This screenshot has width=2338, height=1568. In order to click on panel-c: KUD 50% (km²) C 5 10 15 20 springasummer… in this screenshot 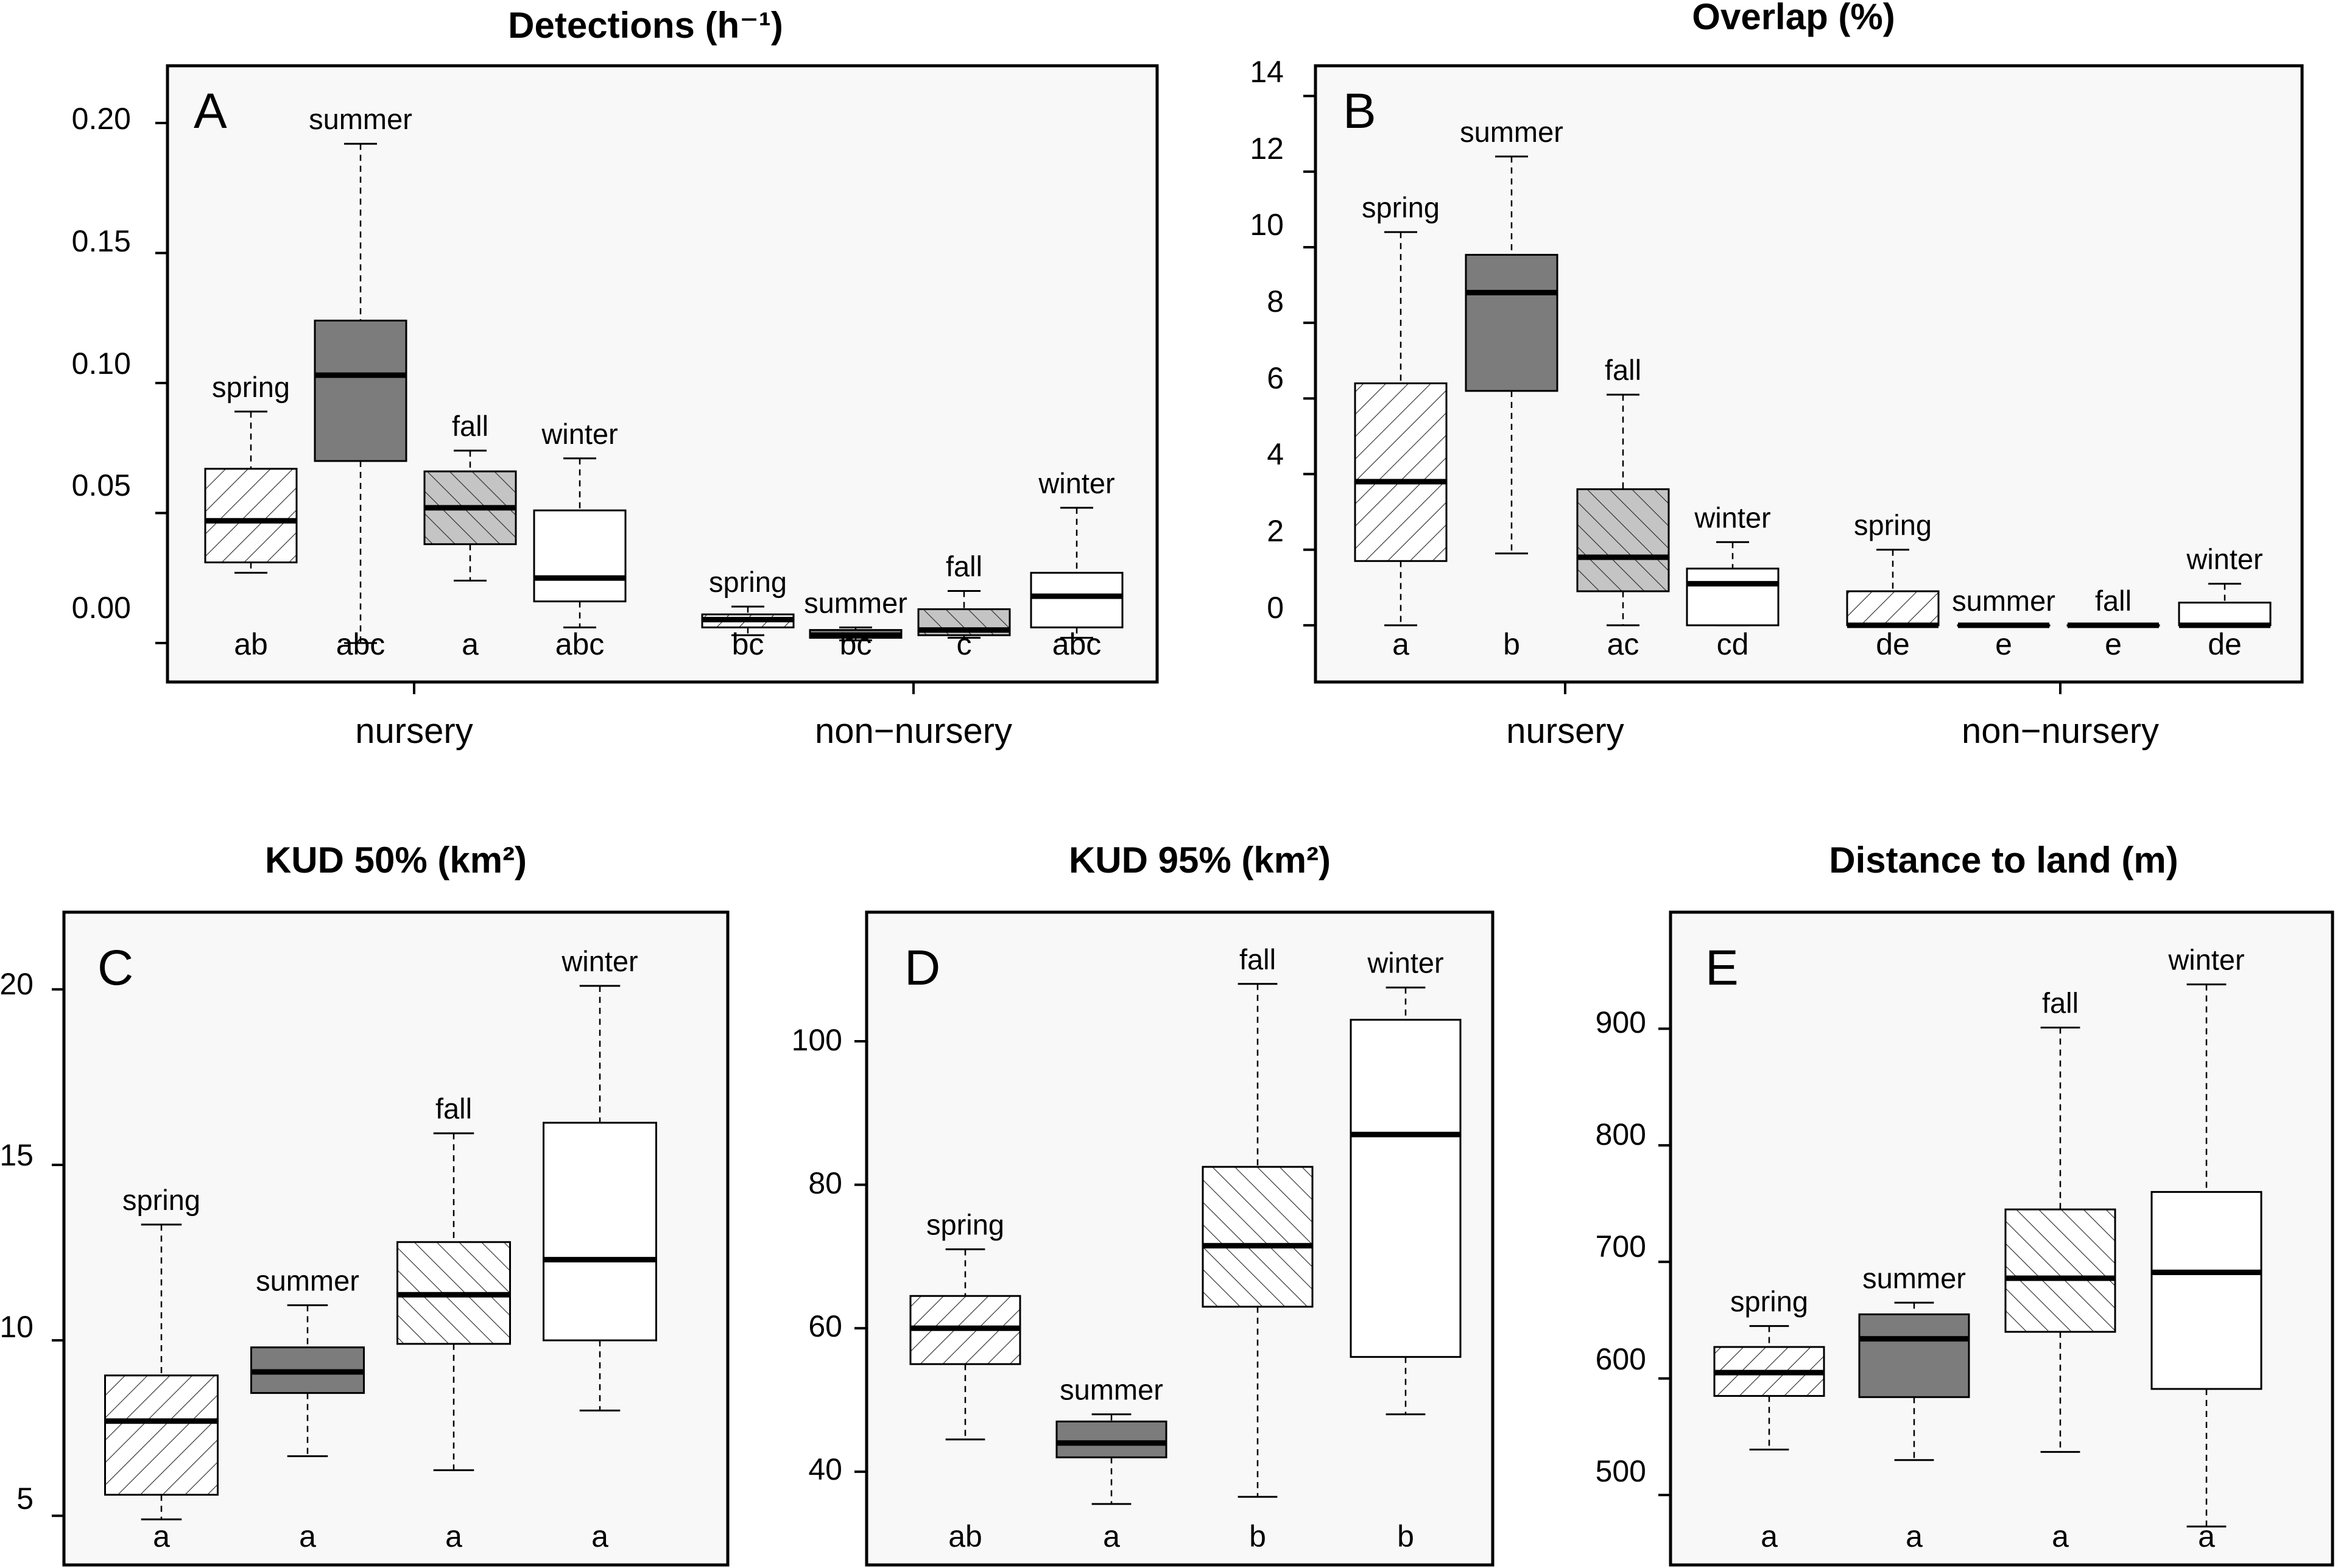, I will do `click(365, 1203)`.